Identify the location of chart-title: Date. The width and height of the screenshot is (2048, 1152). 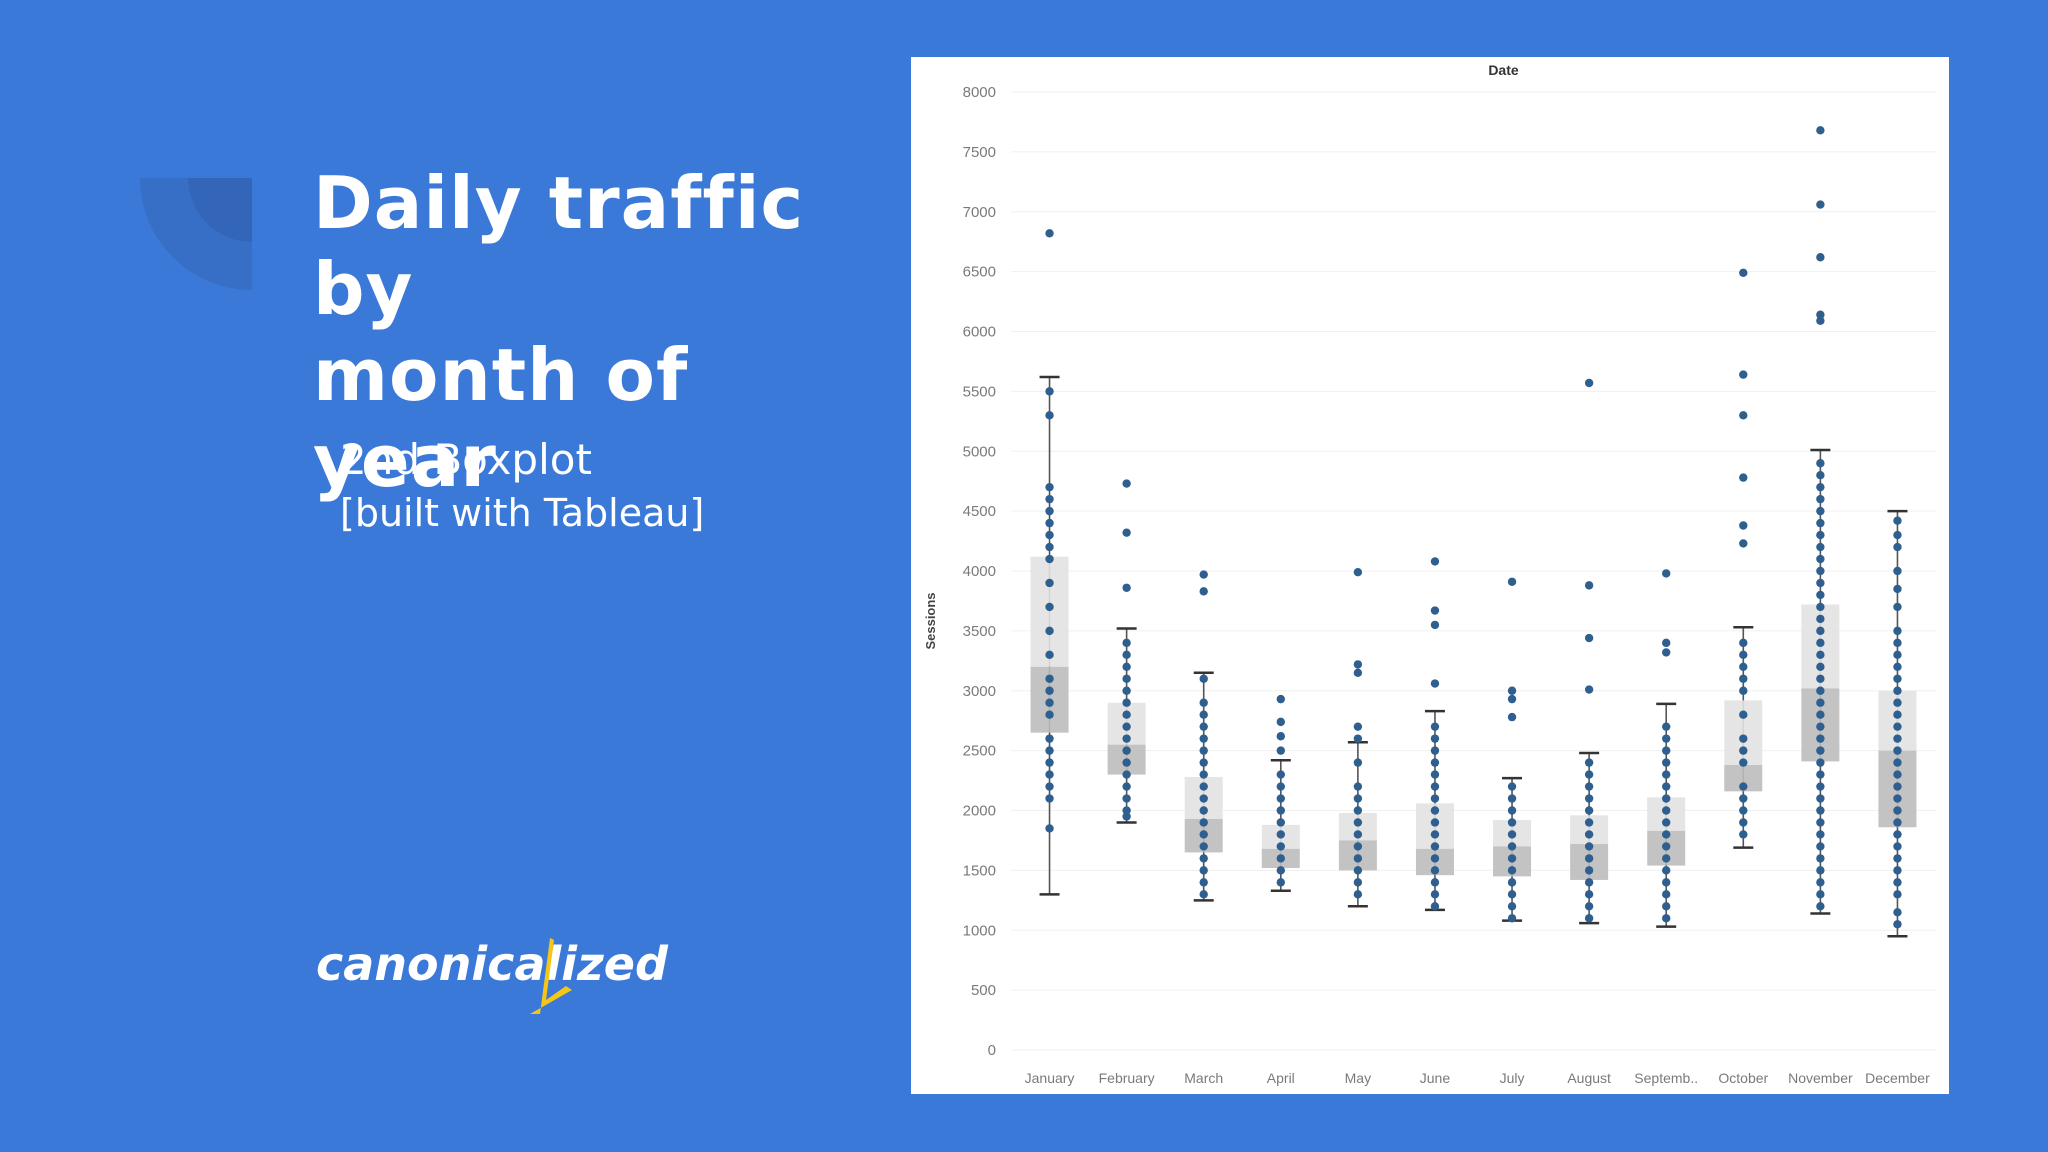
(1503, 70).